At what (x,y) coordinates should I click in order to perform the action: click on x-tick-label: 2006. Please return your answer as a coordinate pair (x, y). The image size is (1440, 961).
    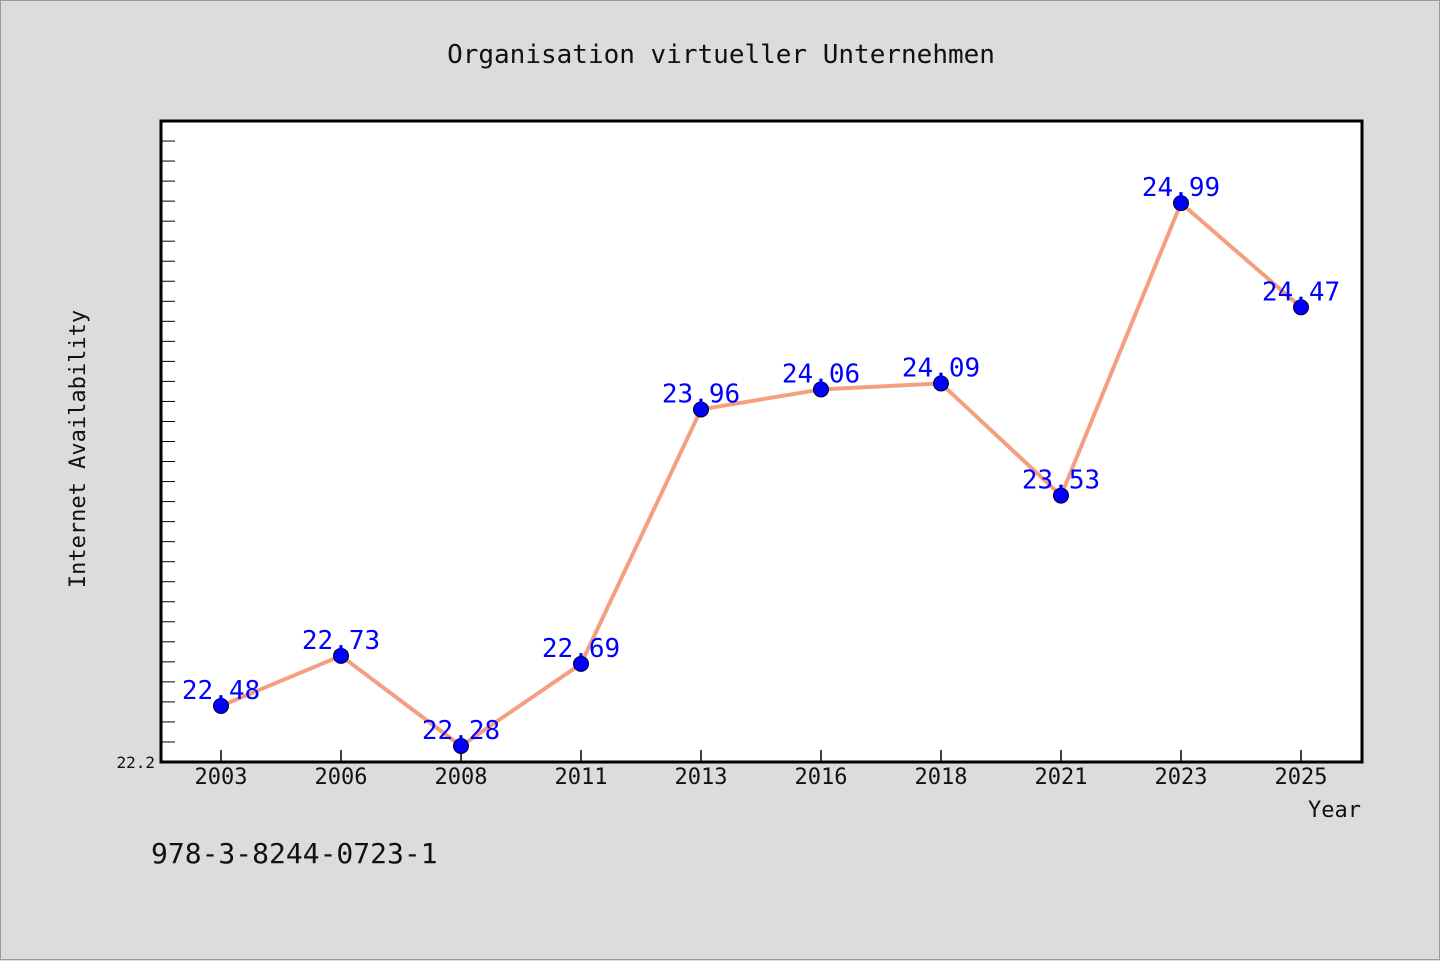
    Looking at the image, I should click on (341, 777).